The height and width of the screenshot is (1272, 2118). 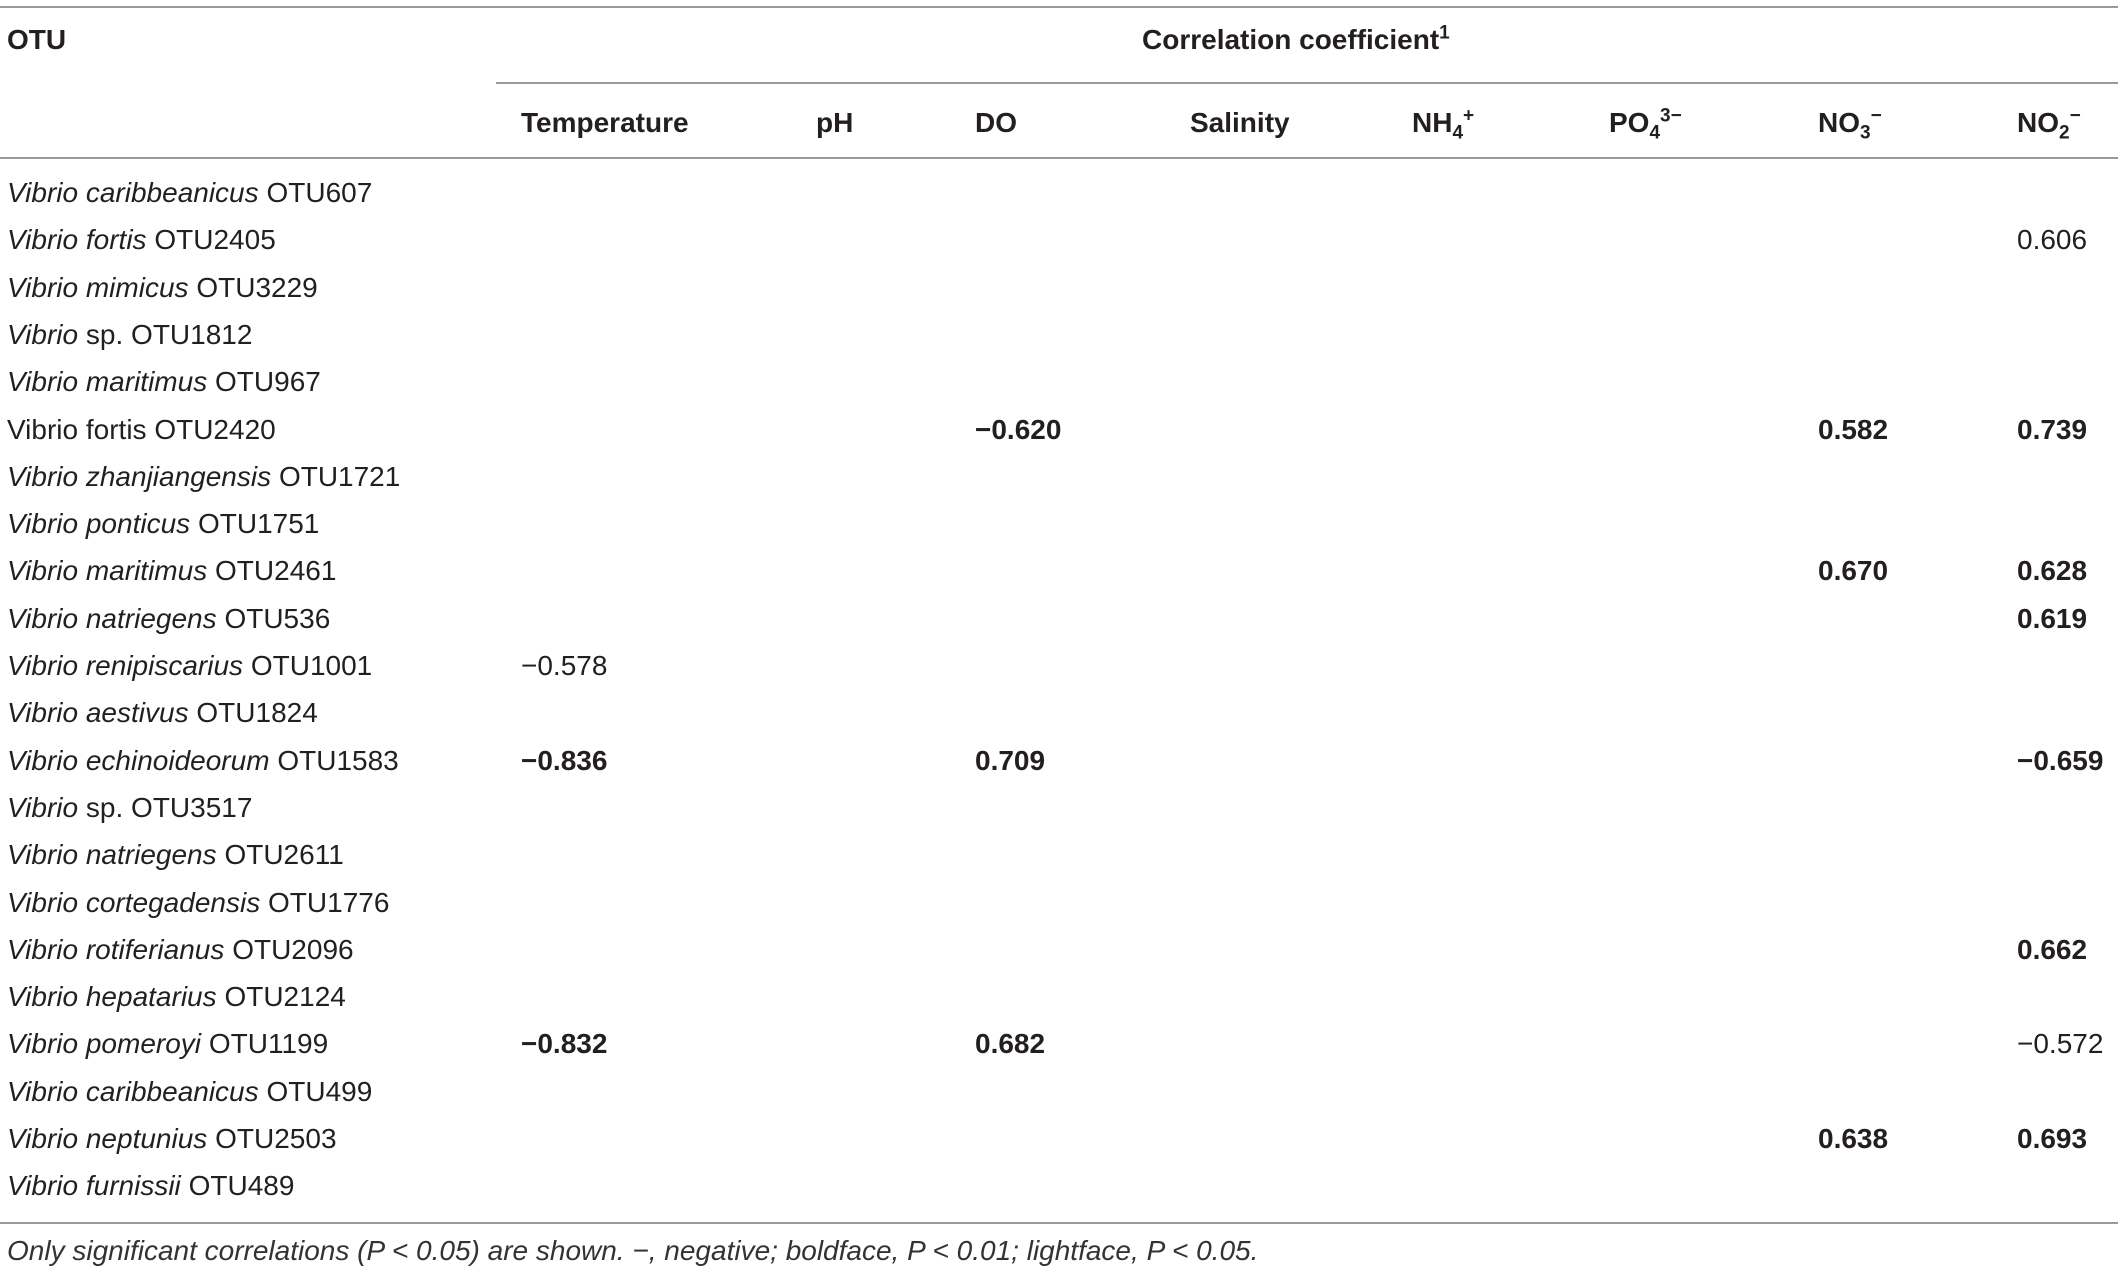 What do you see at coordinates (276, 571) in the screenshot?
I see `otu-id: OTU2461` at bounding box center [276, 571].